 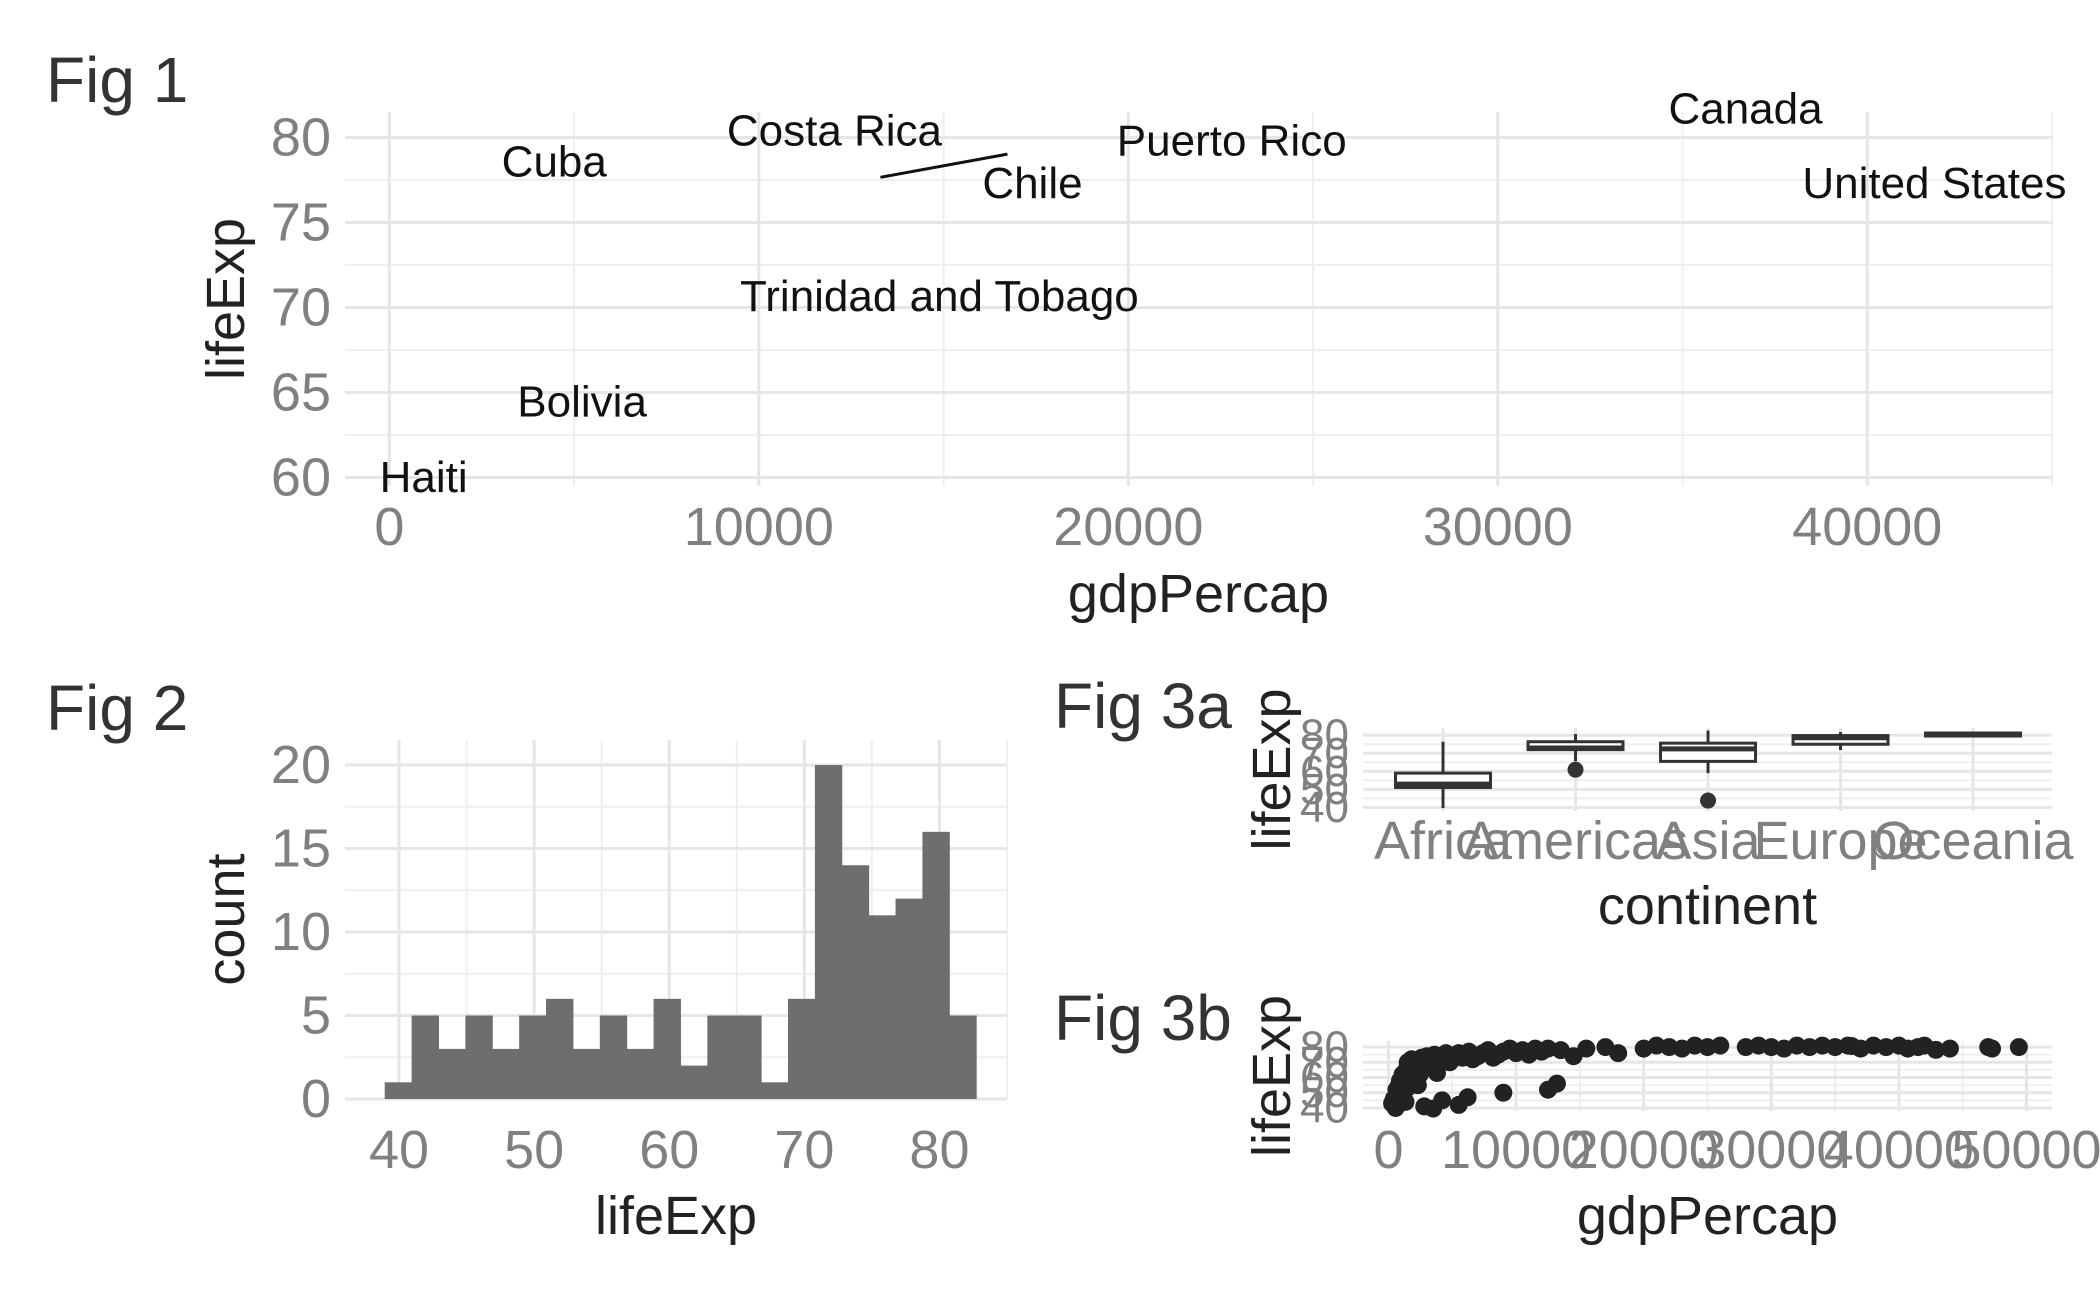 What do you see at coordinates (226, 919) in the screenshot?
I see `y-axis-title: count` at bounding box center [226, 919].